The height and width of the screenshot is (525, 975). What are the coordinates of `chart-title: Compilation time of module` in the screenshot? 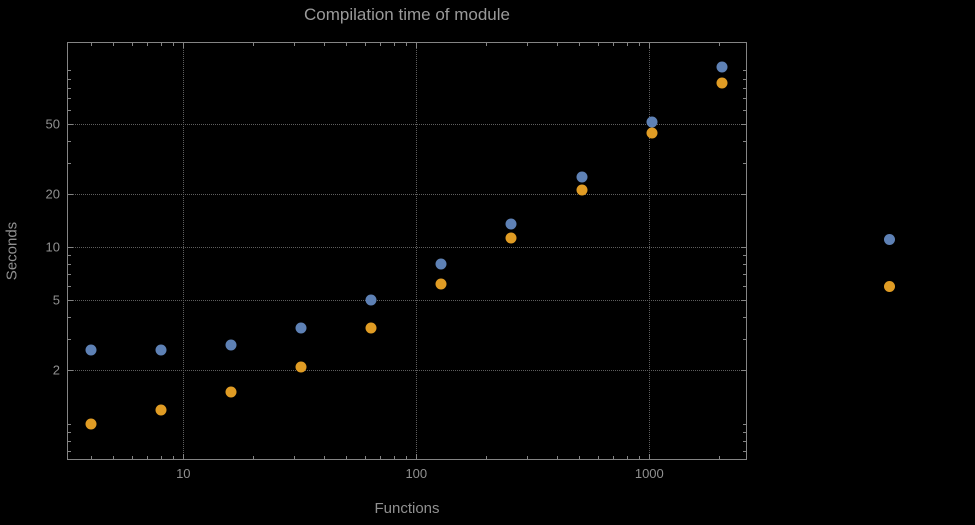 It's located at (407, 14).